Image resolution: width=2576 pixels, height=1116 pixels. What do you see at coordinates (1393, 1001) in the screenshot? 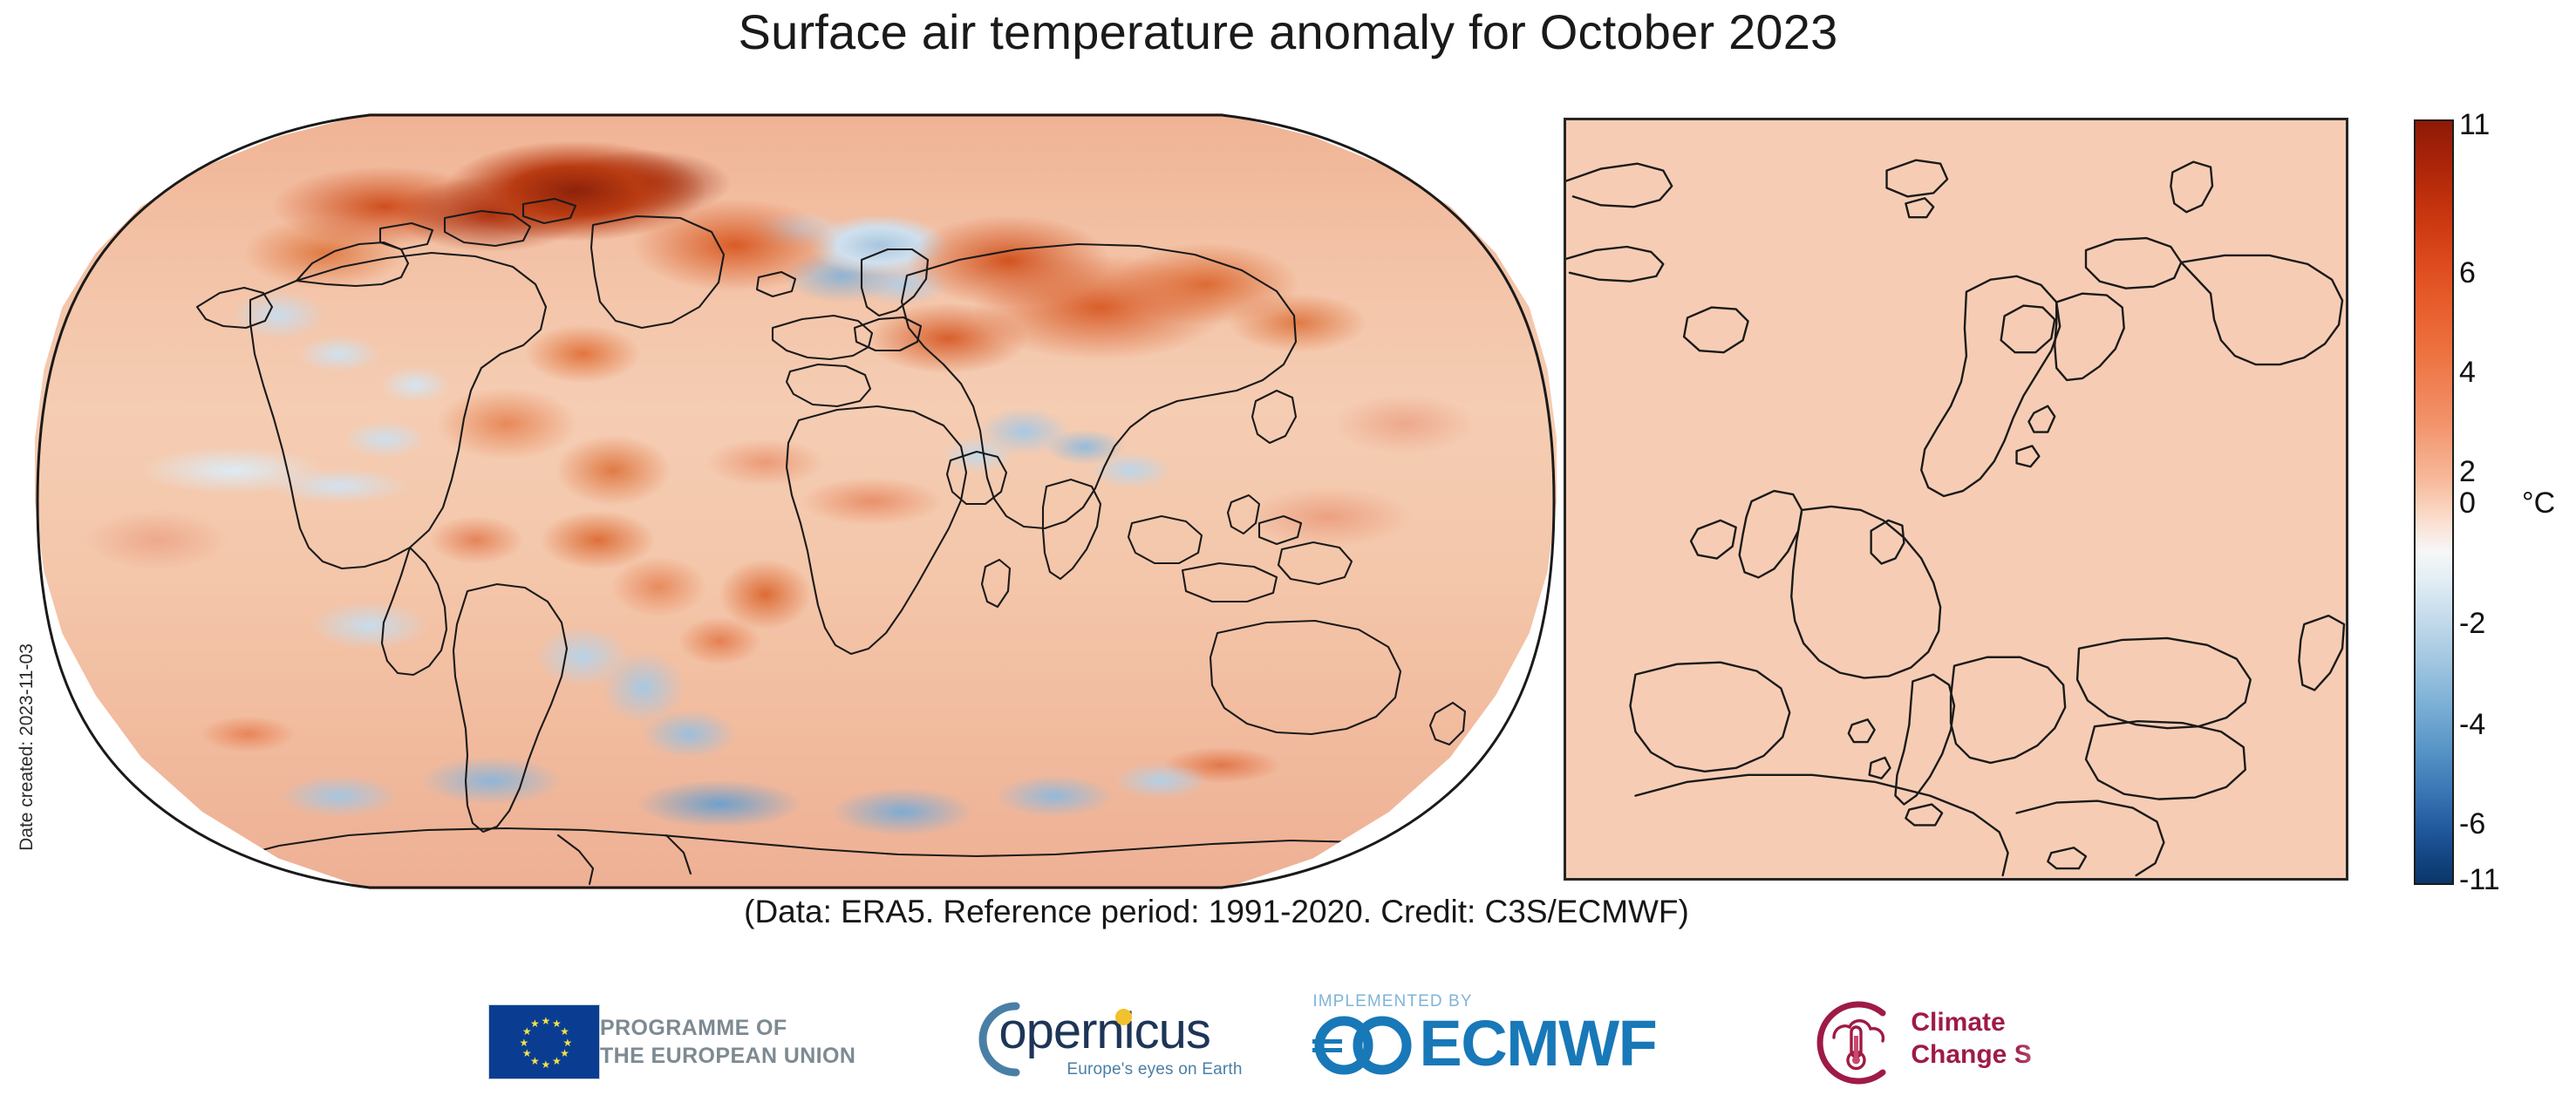
I see `ecmwf-implemented-by-label: IMPLEMENTED BY` at bounding box center [1393, 1001].